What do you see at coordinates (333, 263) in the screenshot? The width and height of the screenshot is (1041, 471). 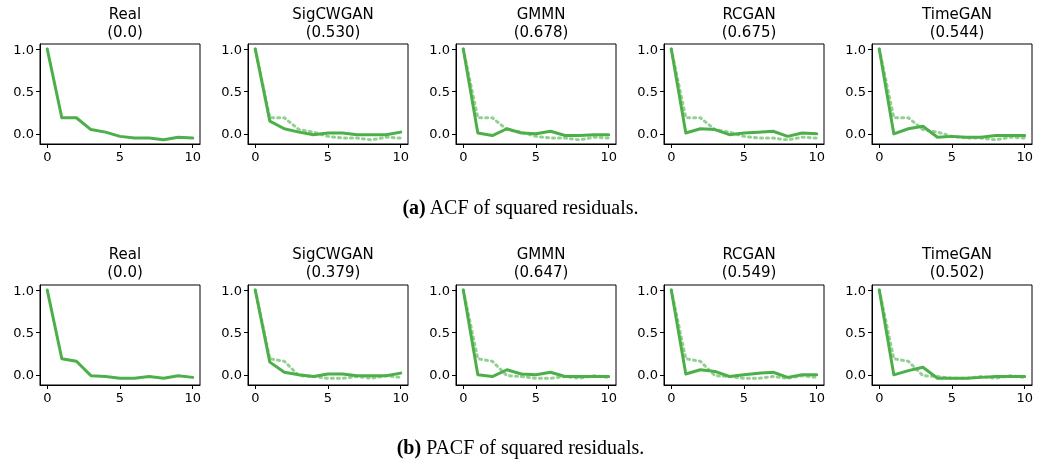 I see `chart-title: SigCWGAN (0.379)` at bounding box center [333, 263].